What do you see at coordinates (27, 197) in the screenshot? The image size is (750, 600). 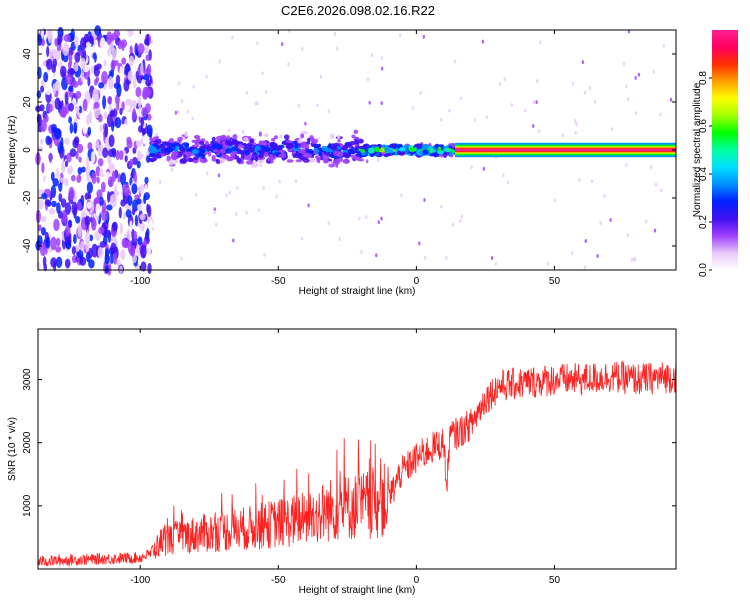 I see `spectrogram-y-tick-label: -20` at bounding box center [27, 197].